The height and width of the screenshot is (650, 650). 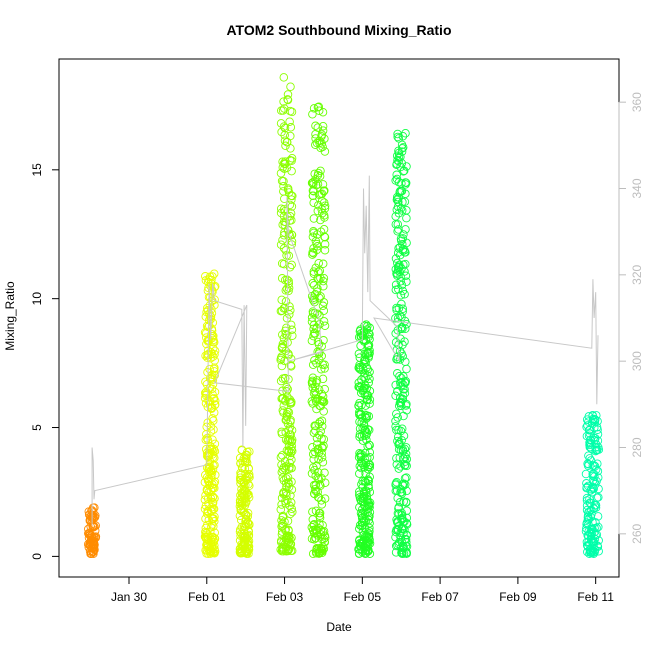 What do you see at coordinates (207, 597) in the screenshot?
I see `x-tick-label: Feb 01` at bounding box center [207, 597].